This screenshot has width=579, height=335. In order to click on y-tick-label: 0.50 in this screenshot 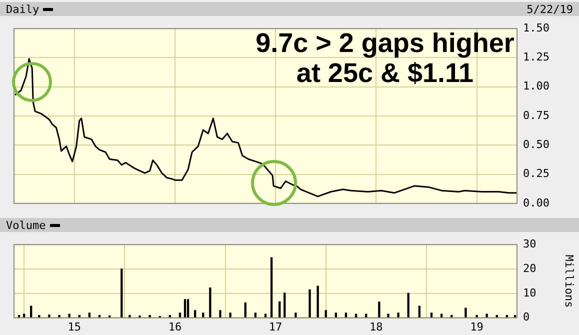, I will do `click(536, 144)`.